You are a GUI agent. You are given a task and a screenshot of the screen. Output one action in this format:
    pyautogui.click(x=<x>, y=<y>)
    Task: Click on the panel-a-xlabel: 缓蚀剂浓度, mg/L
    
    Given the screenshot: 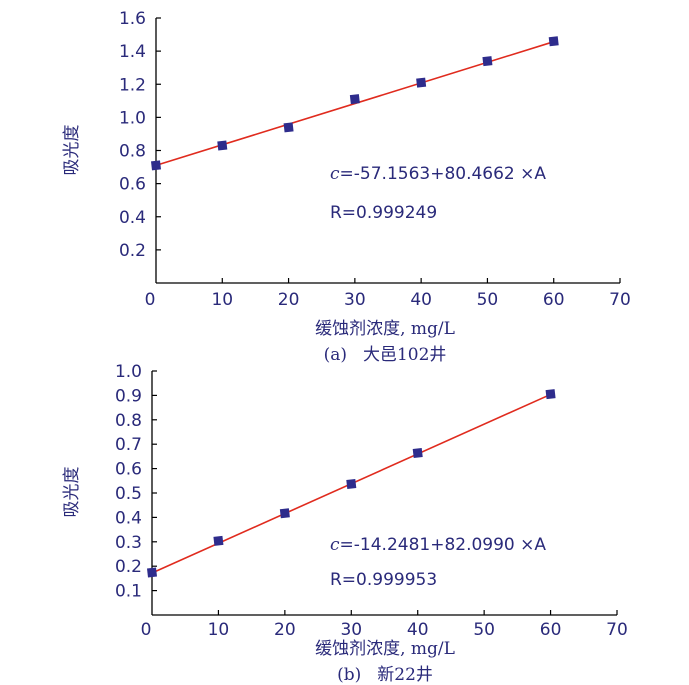 What is the action you would take?
    pyautogui.click(x=385, y=329)
    